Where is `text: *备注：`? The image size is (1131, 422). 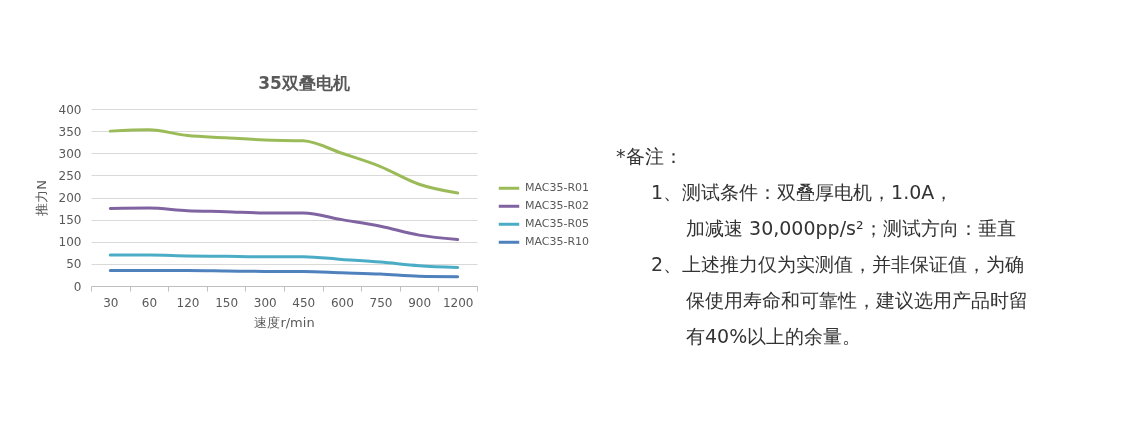
text: *备注： is located at coordinates (649, 156).